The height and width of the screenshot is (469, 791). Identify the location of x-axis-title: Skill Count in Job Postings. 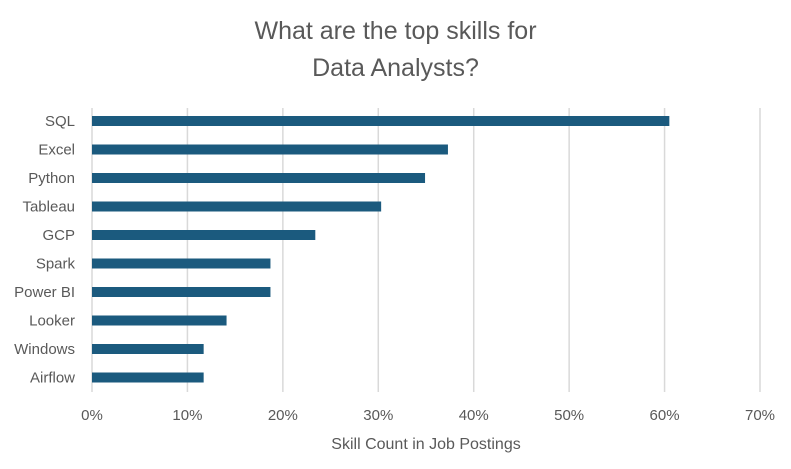
(425, 444).